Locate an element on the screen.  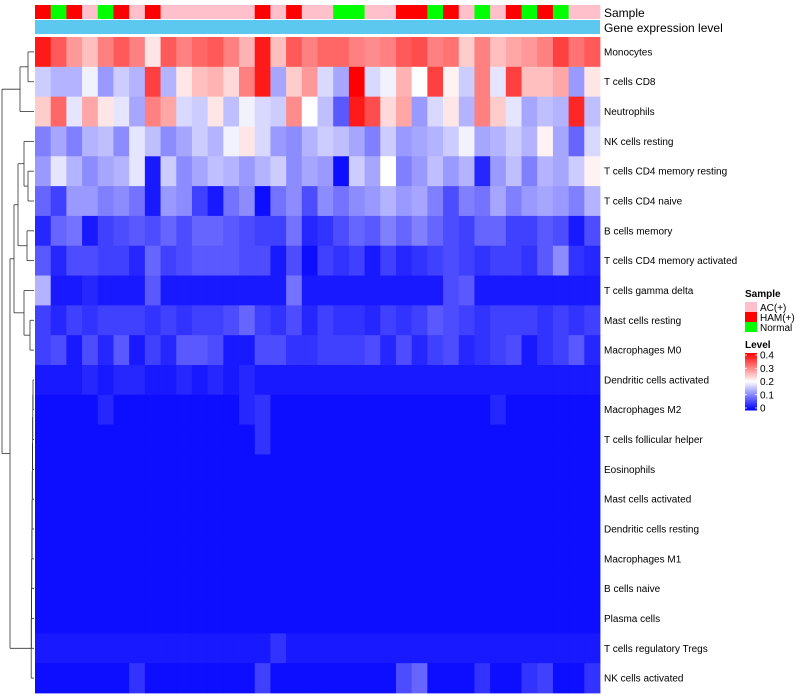
row-label: T cells CD4 memory activated is located at coordinates (670, 261).